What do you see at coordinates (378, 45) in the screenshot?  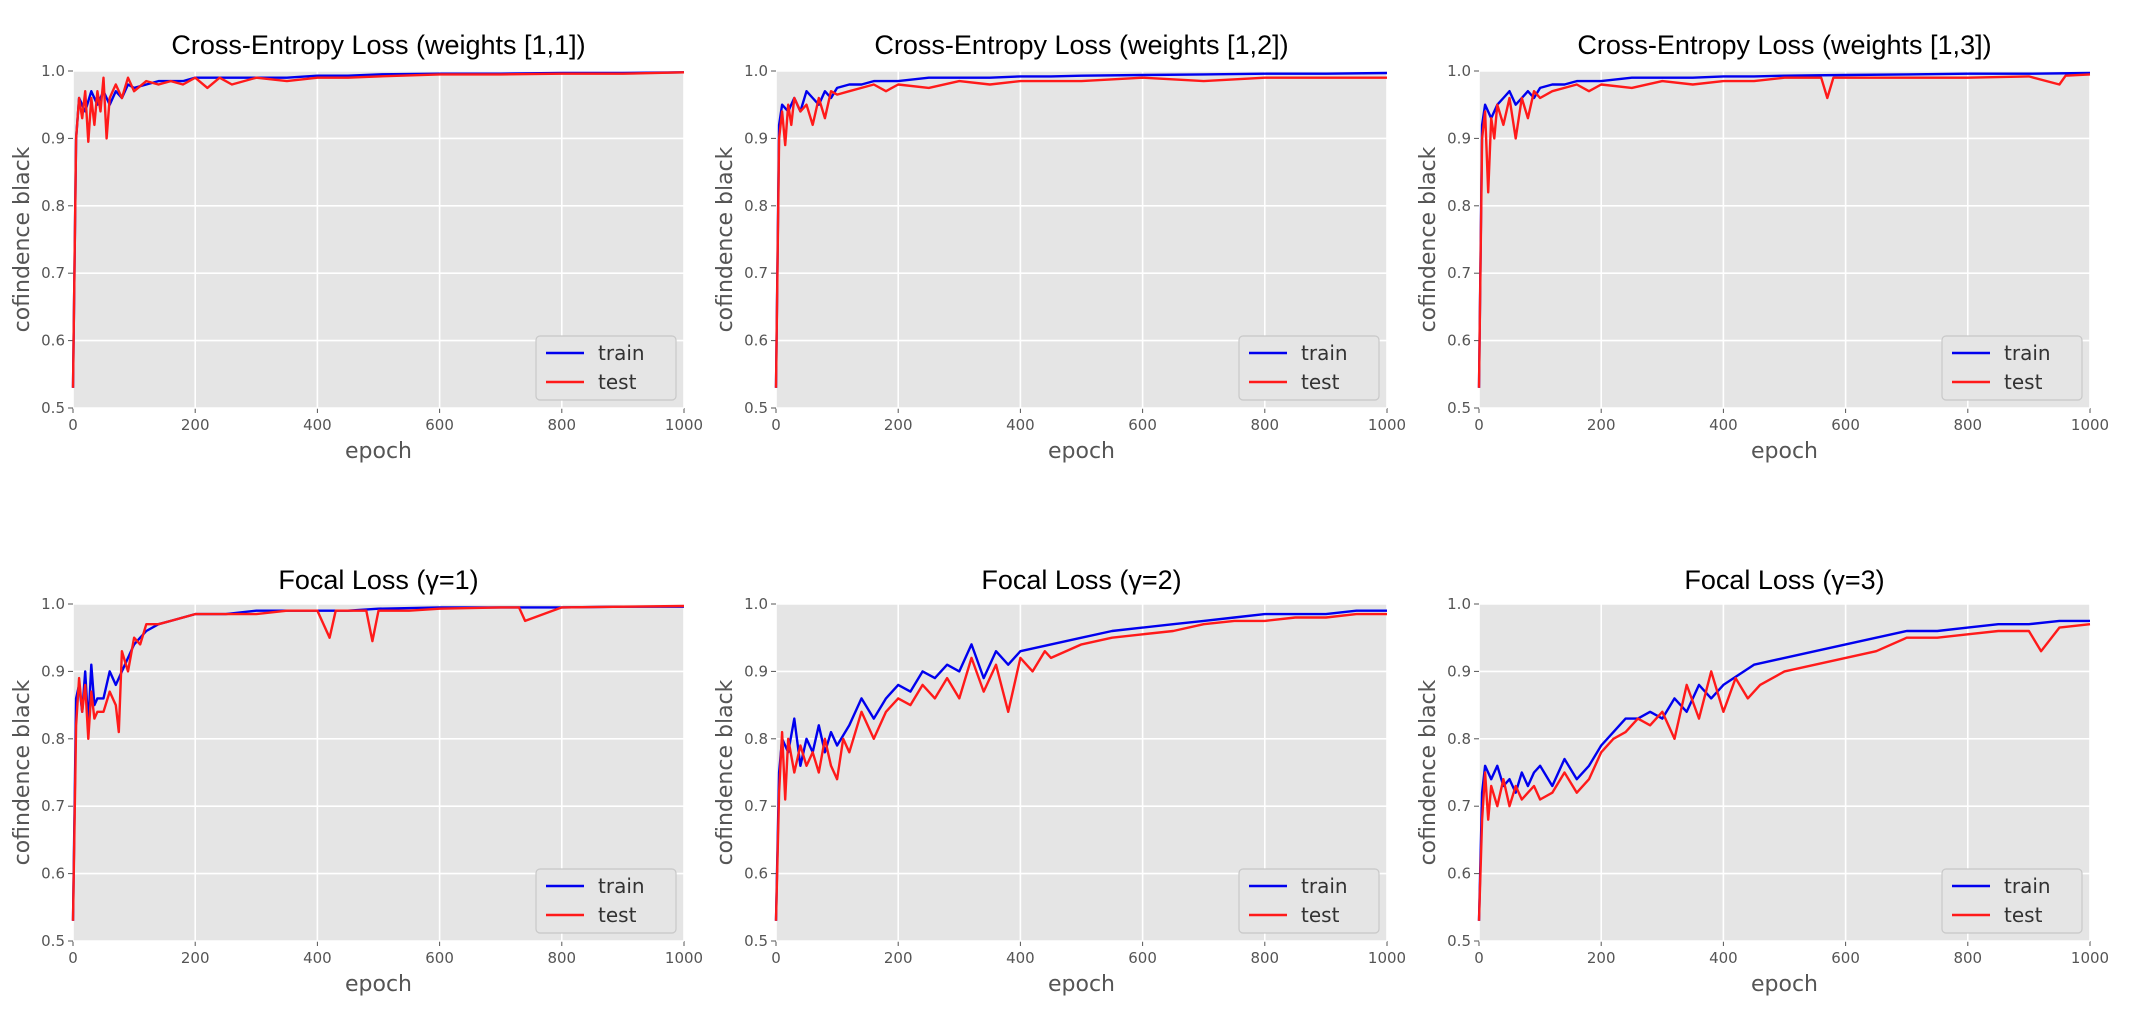 I see `chart-title: Cross-Entropy Loss (weights [1,1])` at bounding box center [378, 45].